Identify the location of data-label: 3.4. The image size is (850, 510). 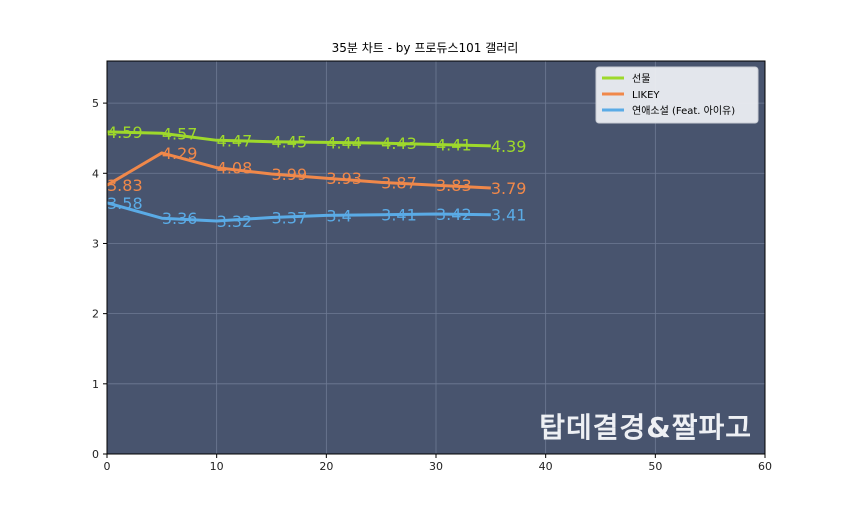
(338, 215).